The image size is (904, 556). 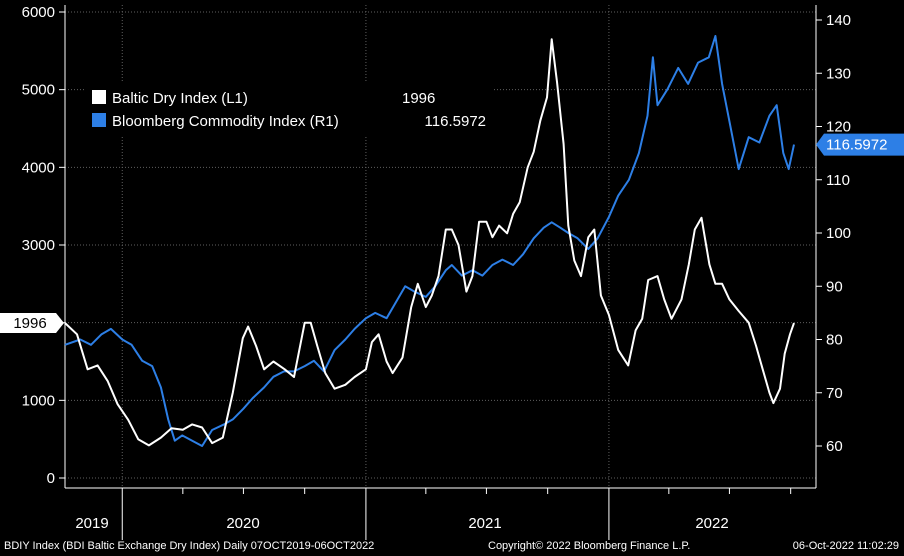 I want to click on right-tick-label: 60, so click(x=834, y=446).